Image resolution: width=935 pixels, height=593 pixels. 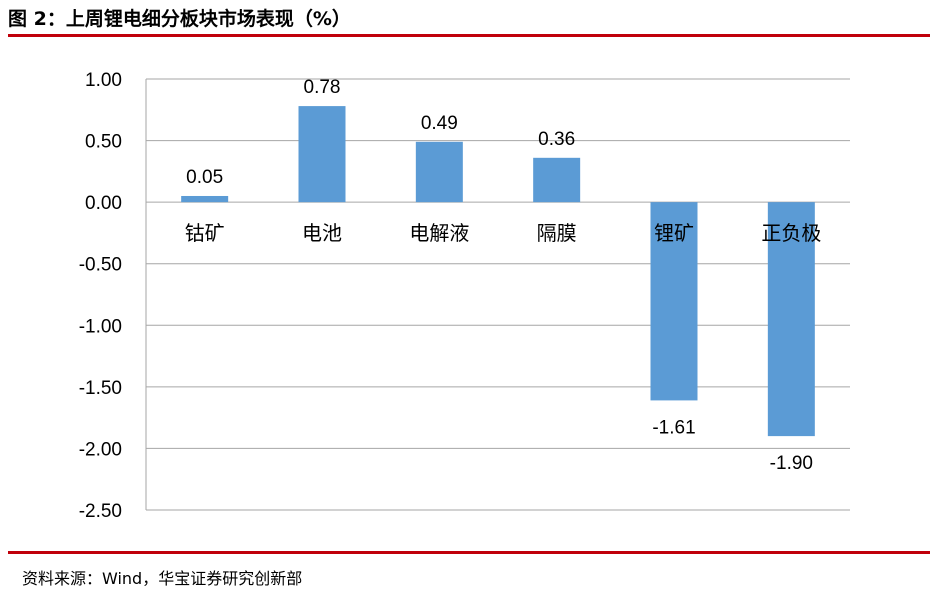 I want to click on category-label: 隔膜, so click(x=557, y=233).